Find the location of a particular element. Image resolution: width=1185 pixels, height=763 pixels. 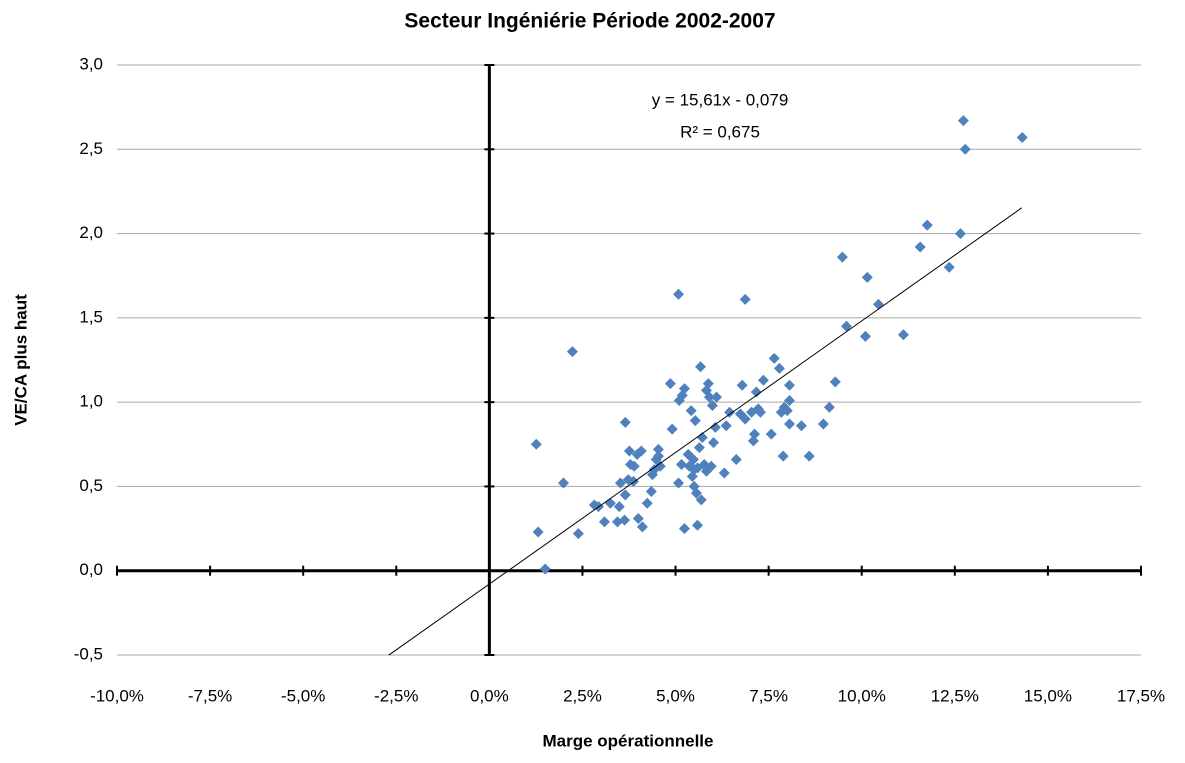

x-tick-label: -5,0% is located at coordinates (303, 695).